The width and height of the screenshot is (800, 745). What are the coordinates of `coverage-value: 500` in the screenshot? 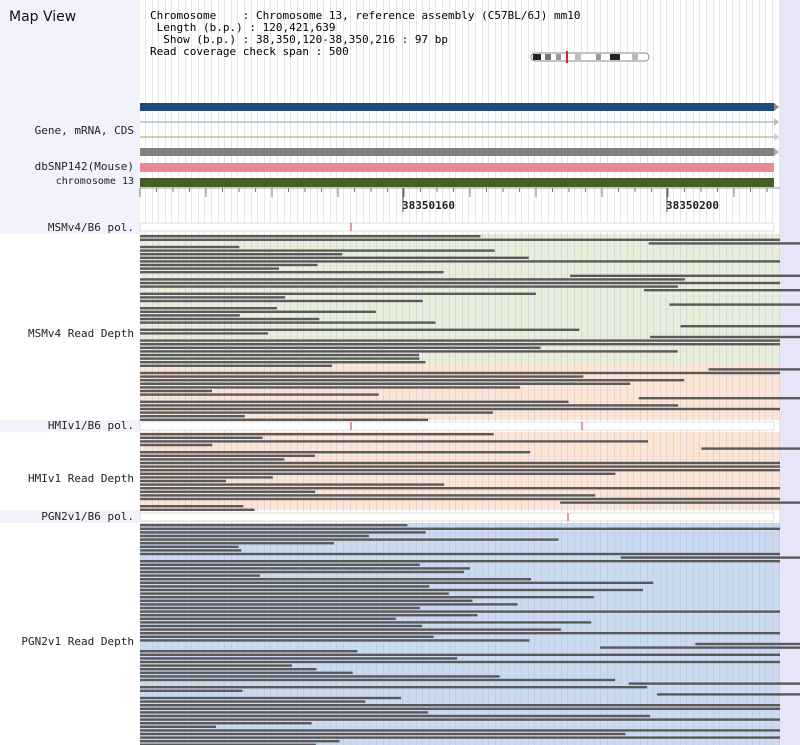 It's located at (338, 51).